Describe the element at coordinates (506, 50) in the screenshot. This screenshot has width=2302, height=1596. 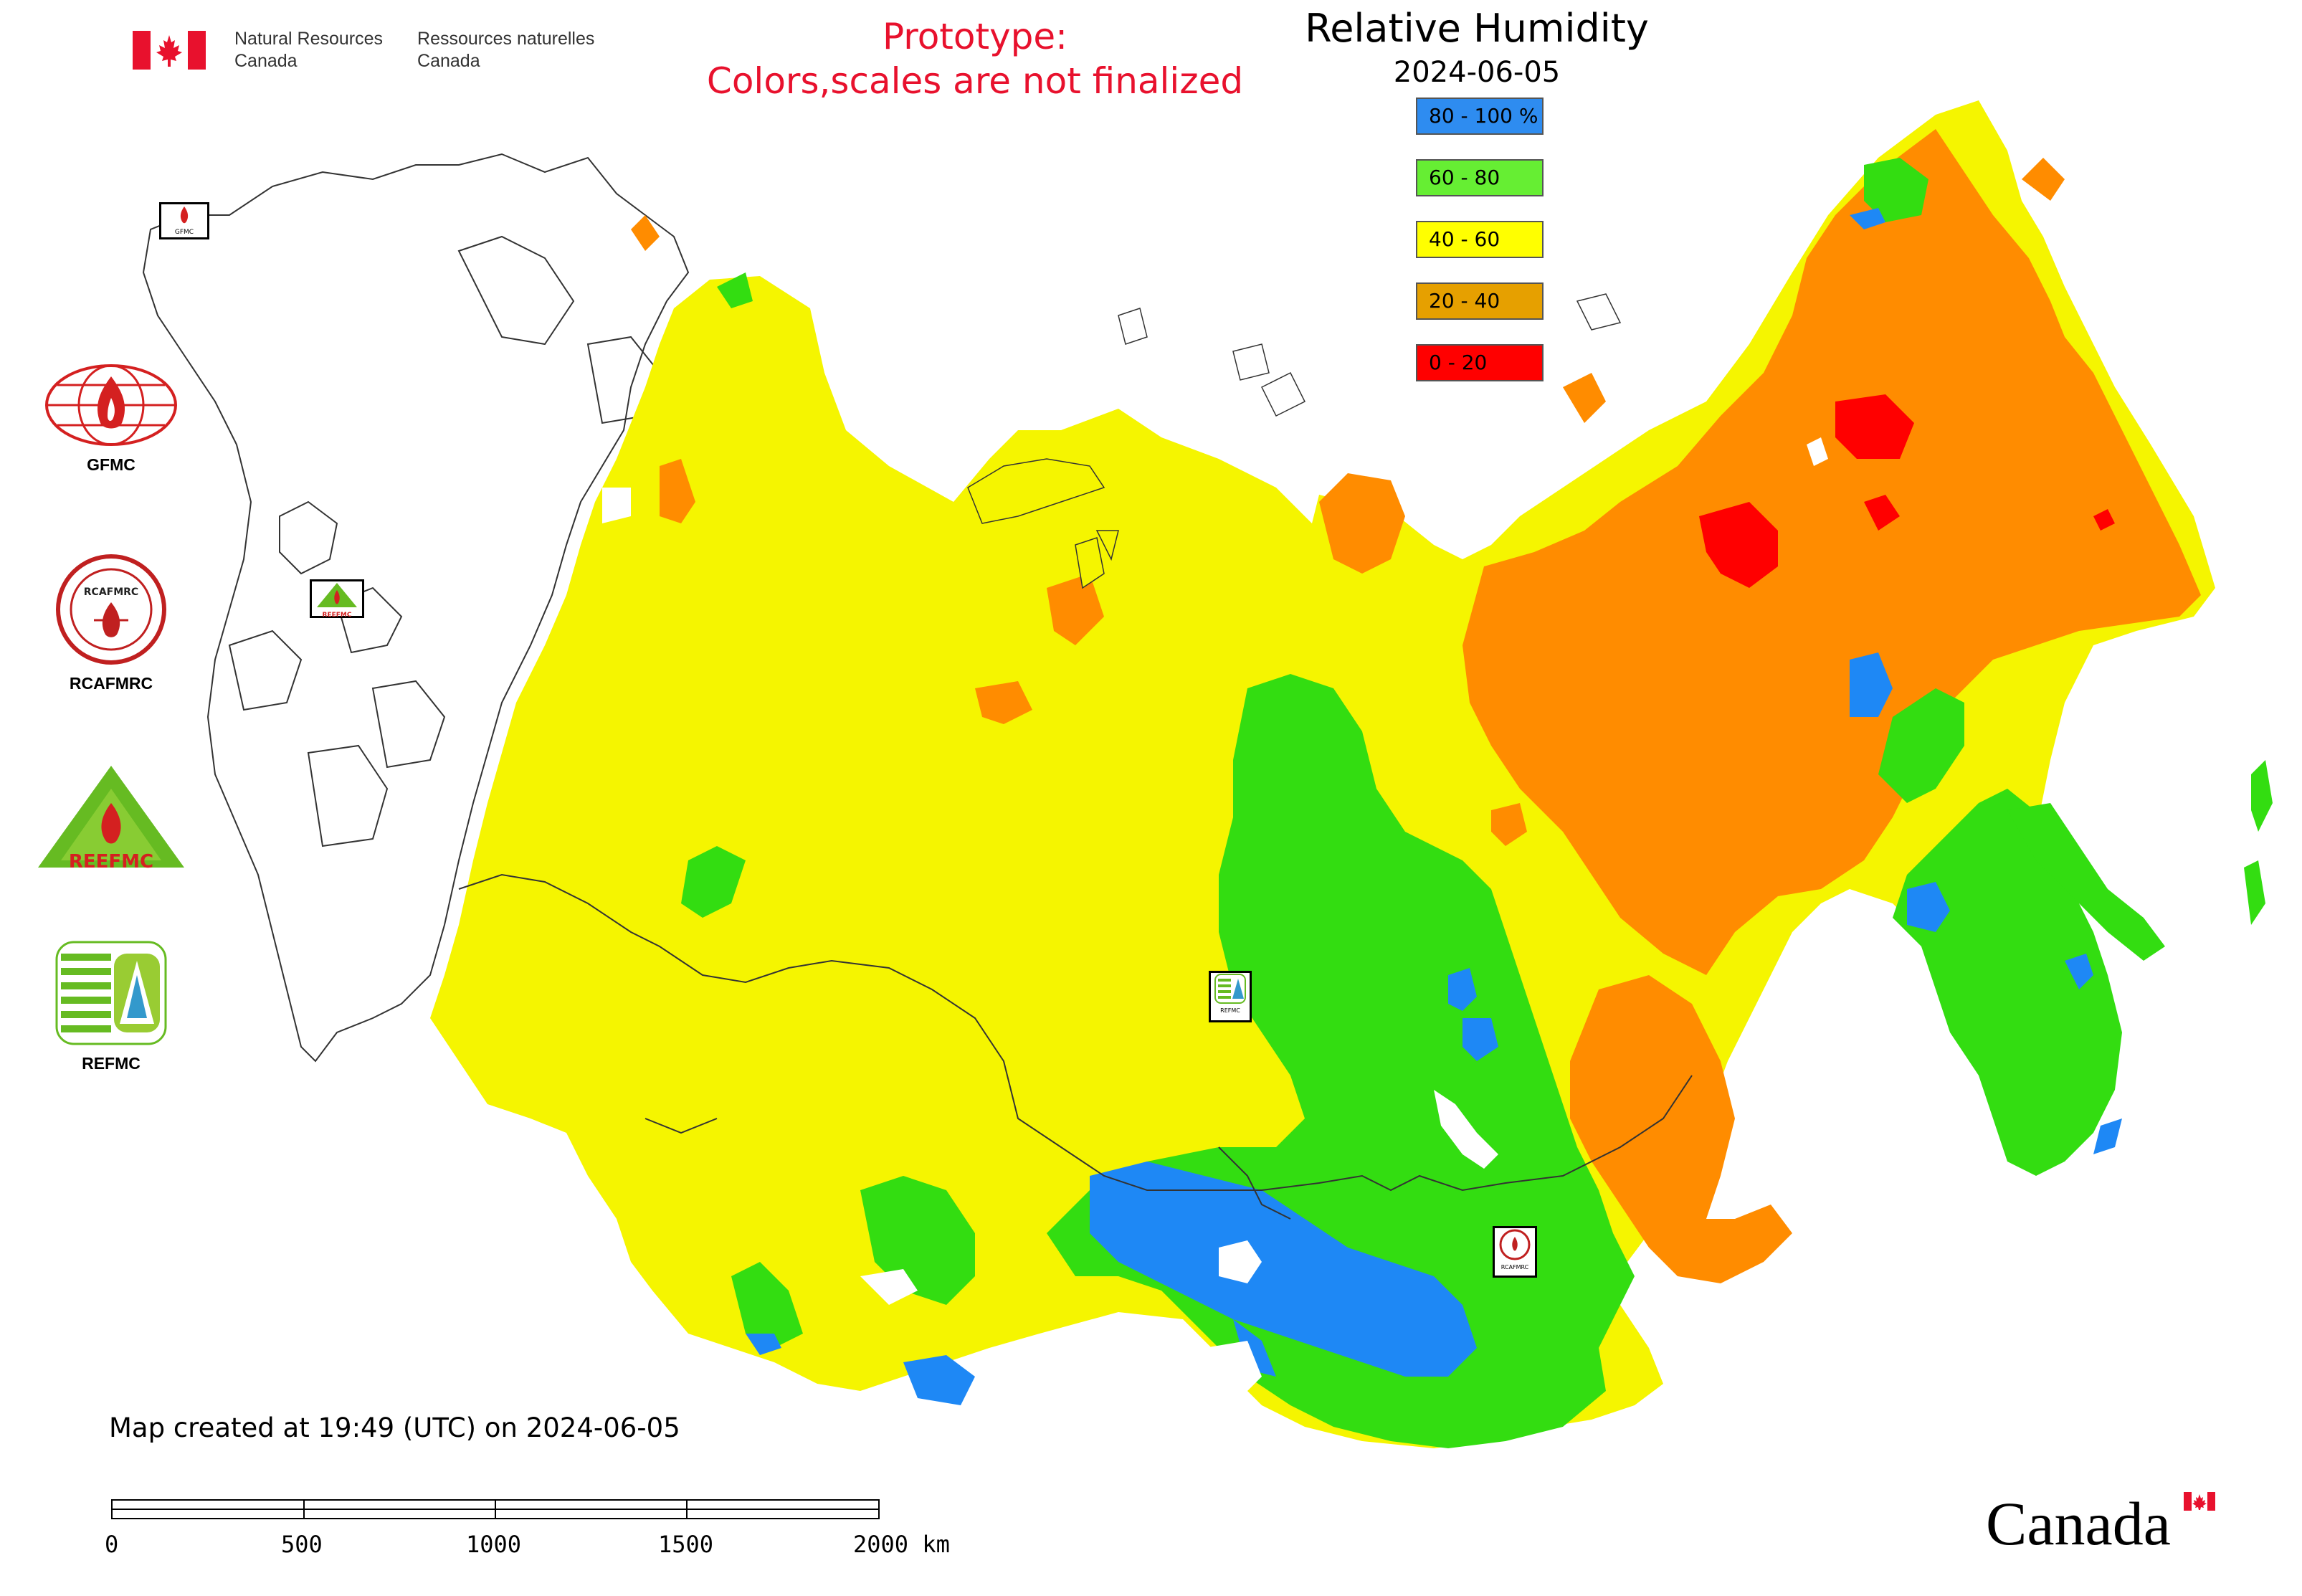
I see `agency-name-french: Ressources naturelles Canada` at that location.